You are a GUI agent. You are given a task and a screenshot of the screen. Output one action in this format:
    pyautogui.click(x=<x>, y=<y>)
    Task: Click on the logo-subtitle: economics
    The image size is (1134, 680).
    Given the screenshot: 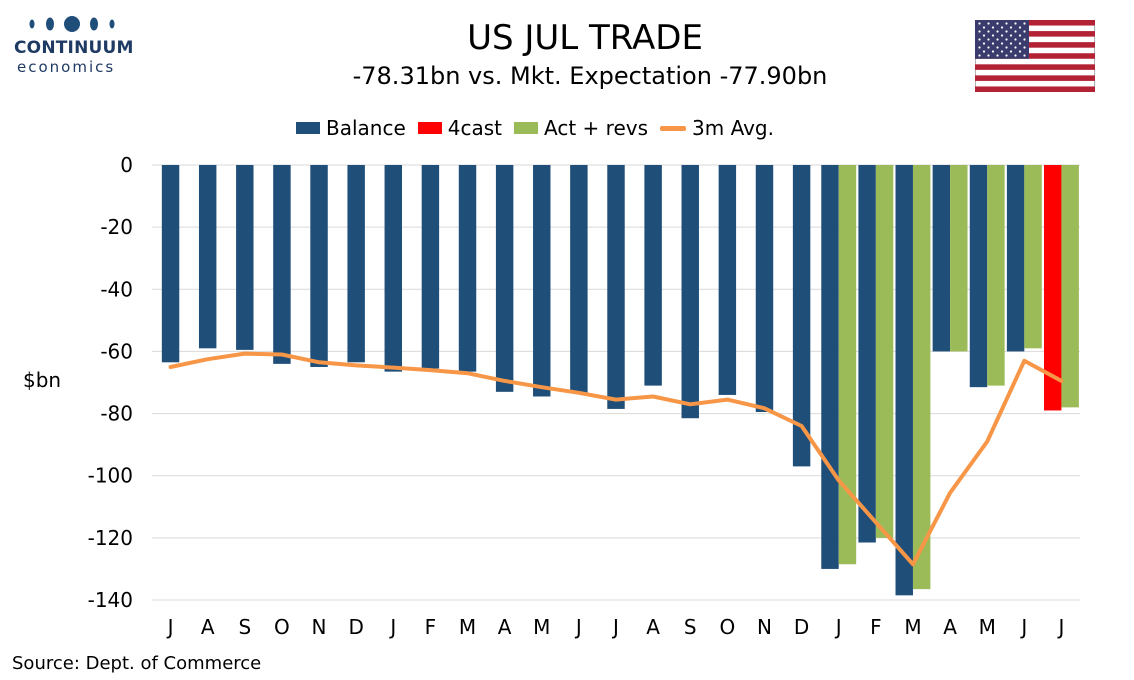 What is the action you would take?
    pyautogui.click(x=66, y=67)
    